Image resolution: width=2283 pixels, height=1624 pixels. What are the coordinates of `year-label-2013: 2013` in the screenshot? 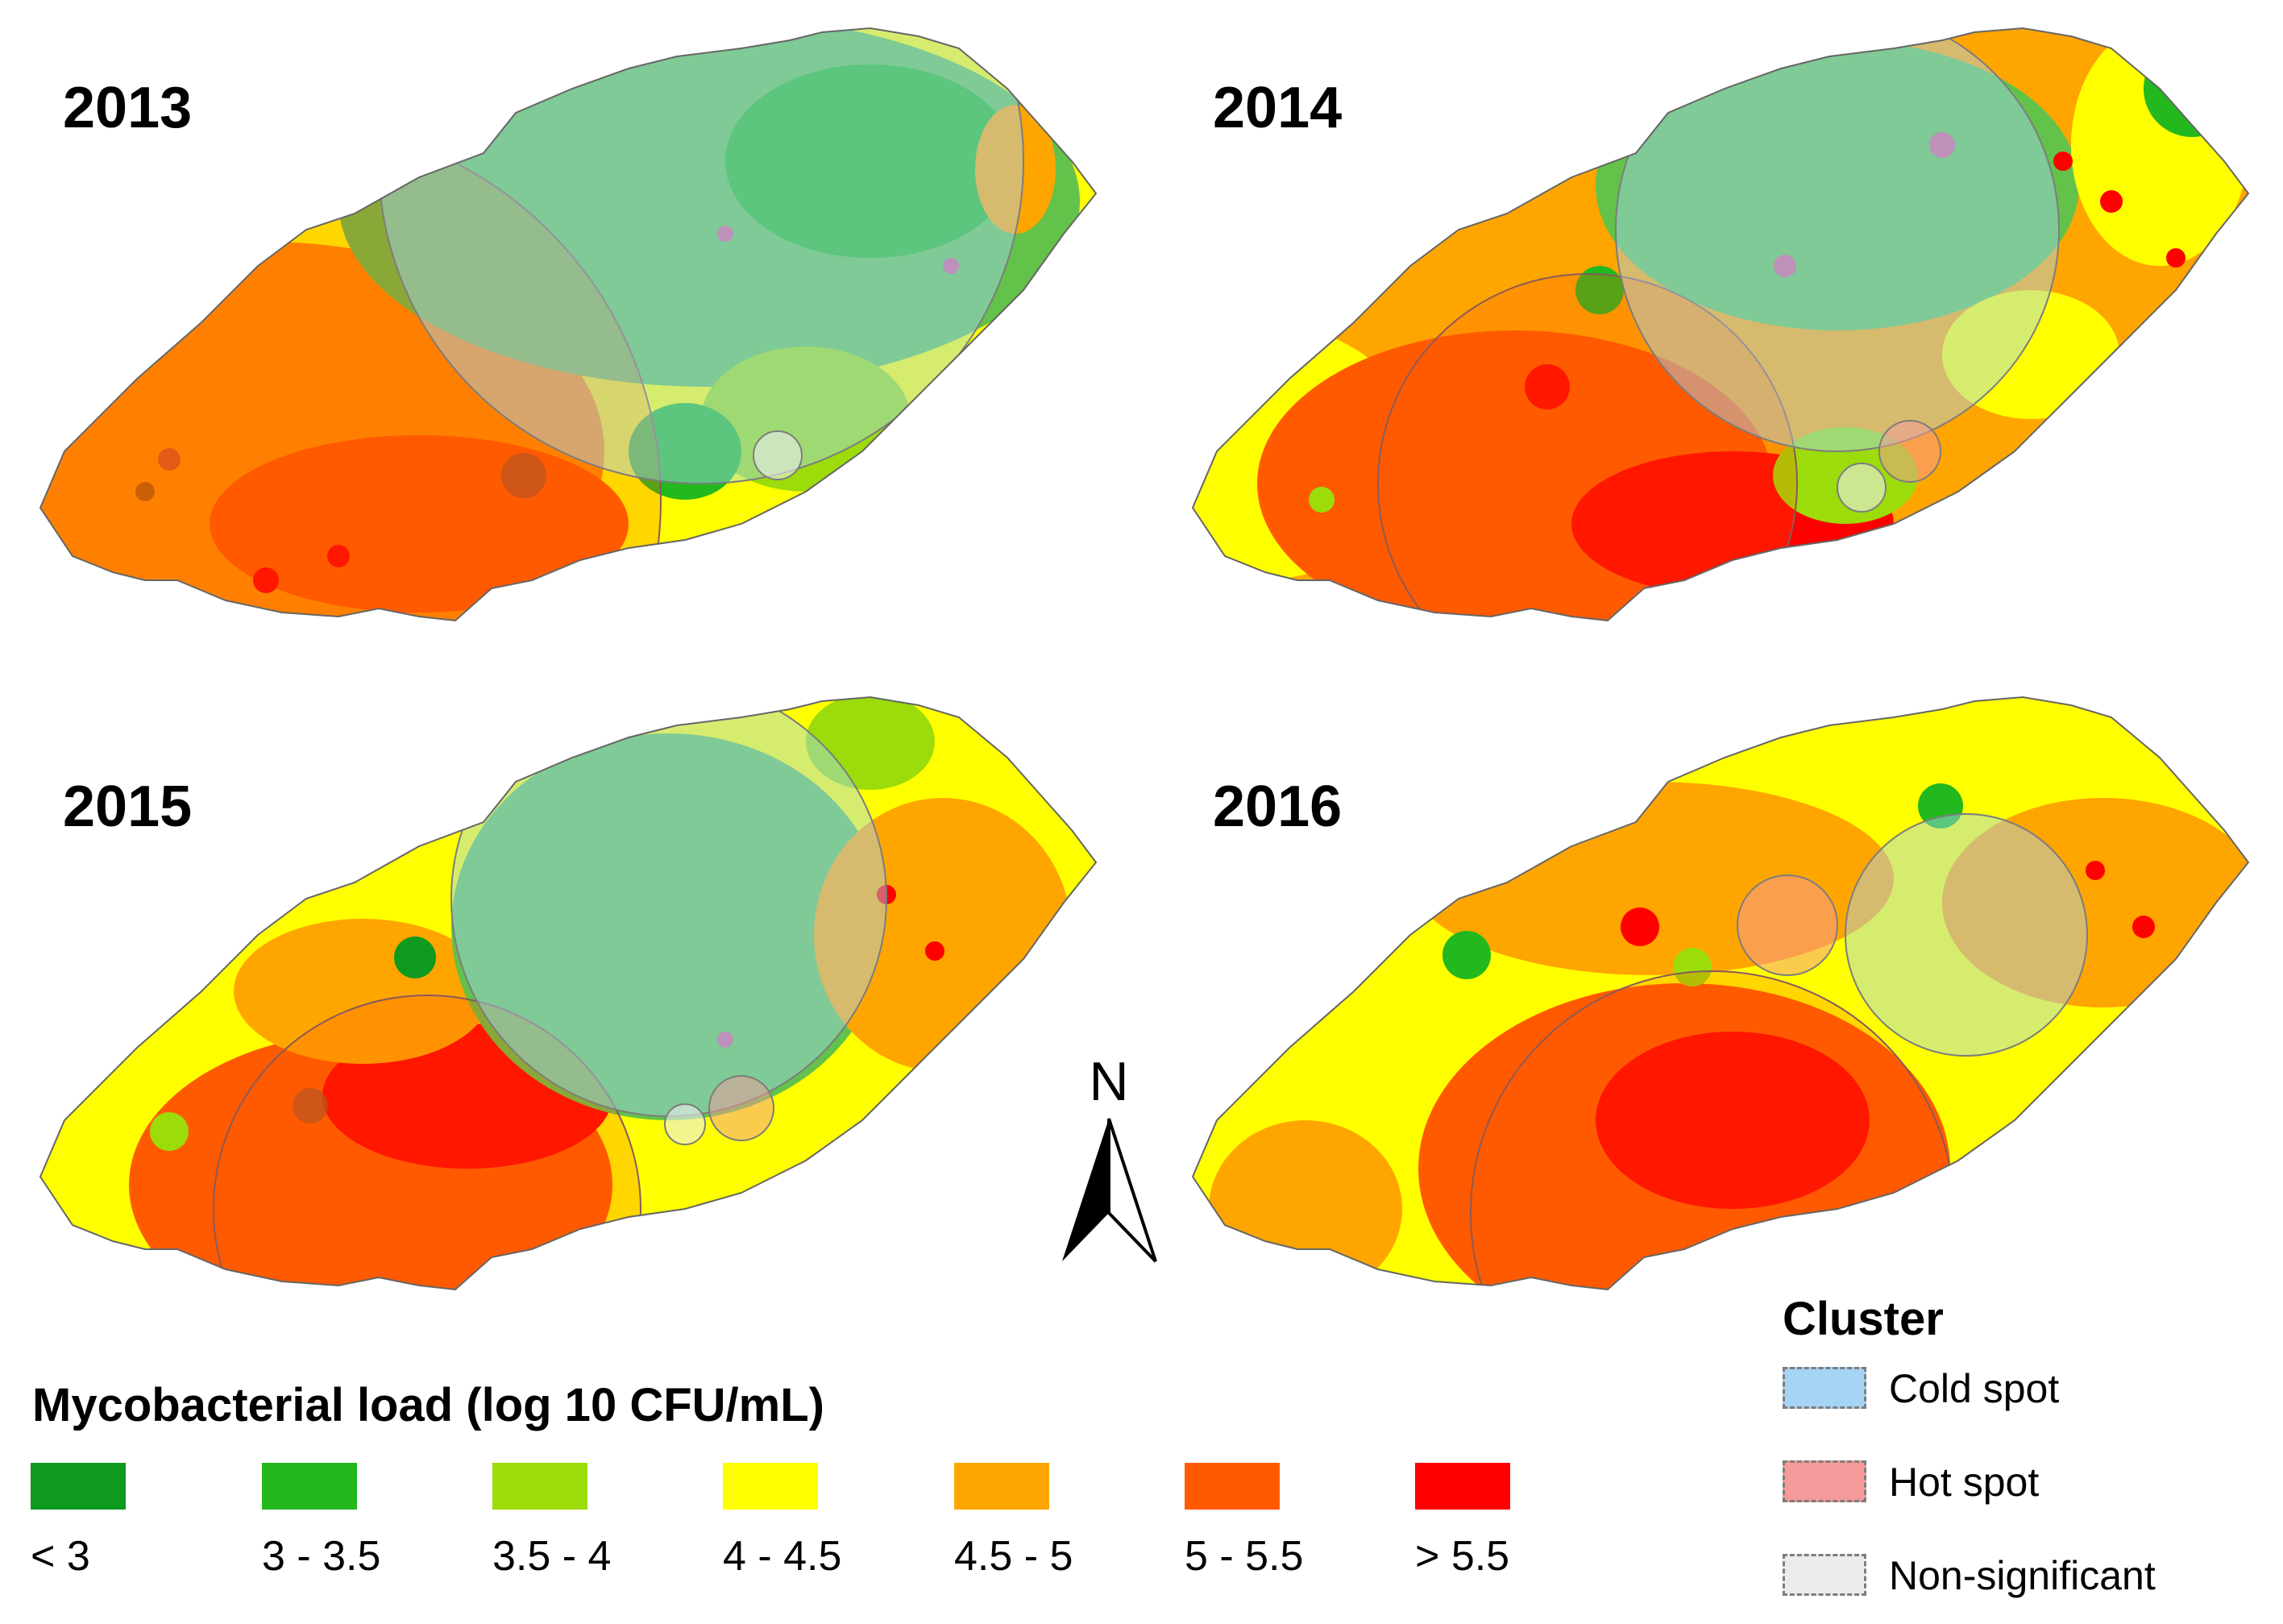 It's located at (128, 108).